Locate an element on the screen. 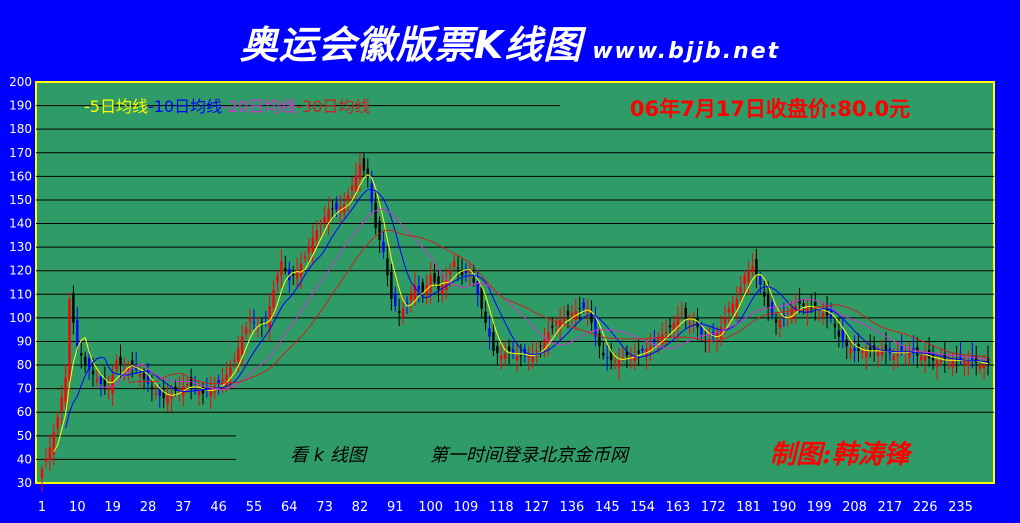  x-tick-label: 127 is located at coordinates (536, 507).